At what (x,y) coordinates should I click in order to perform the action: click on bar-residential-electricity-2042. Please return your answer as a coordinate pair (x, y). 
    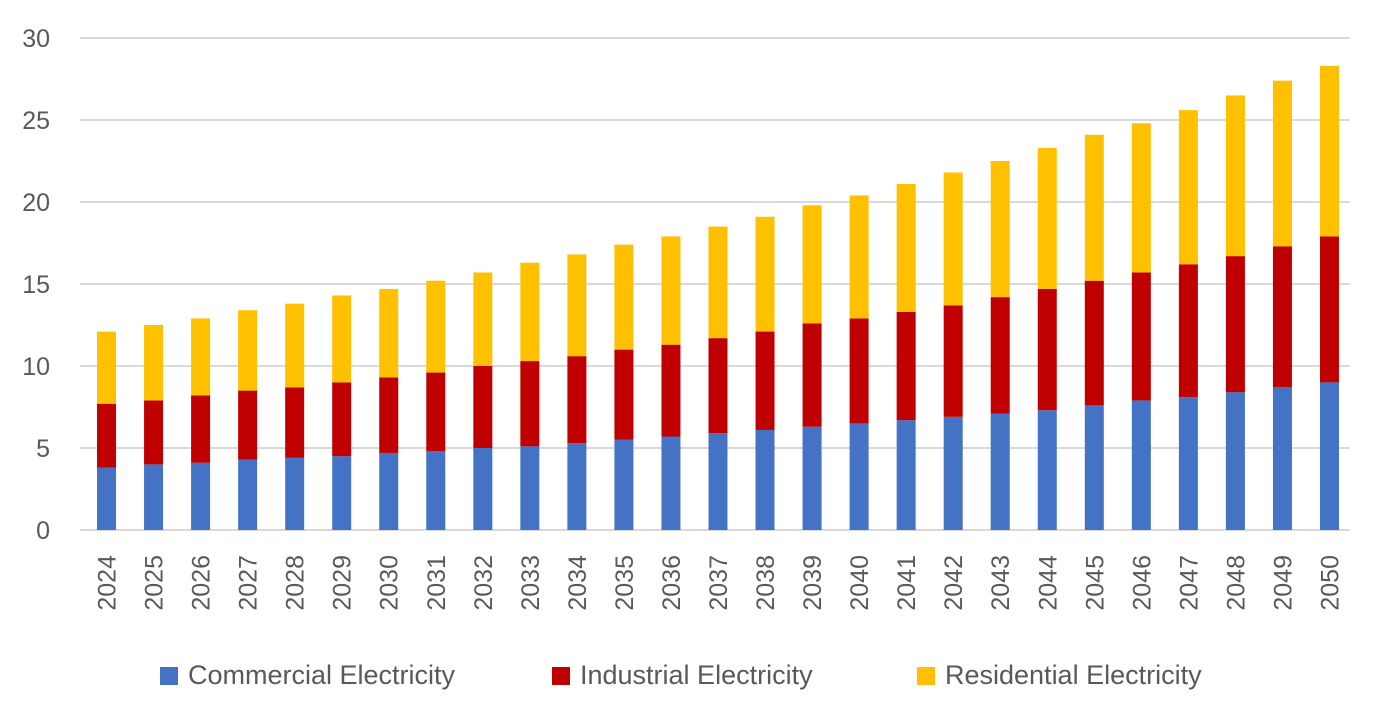
    Looking at the image, I should click on (953, 239).